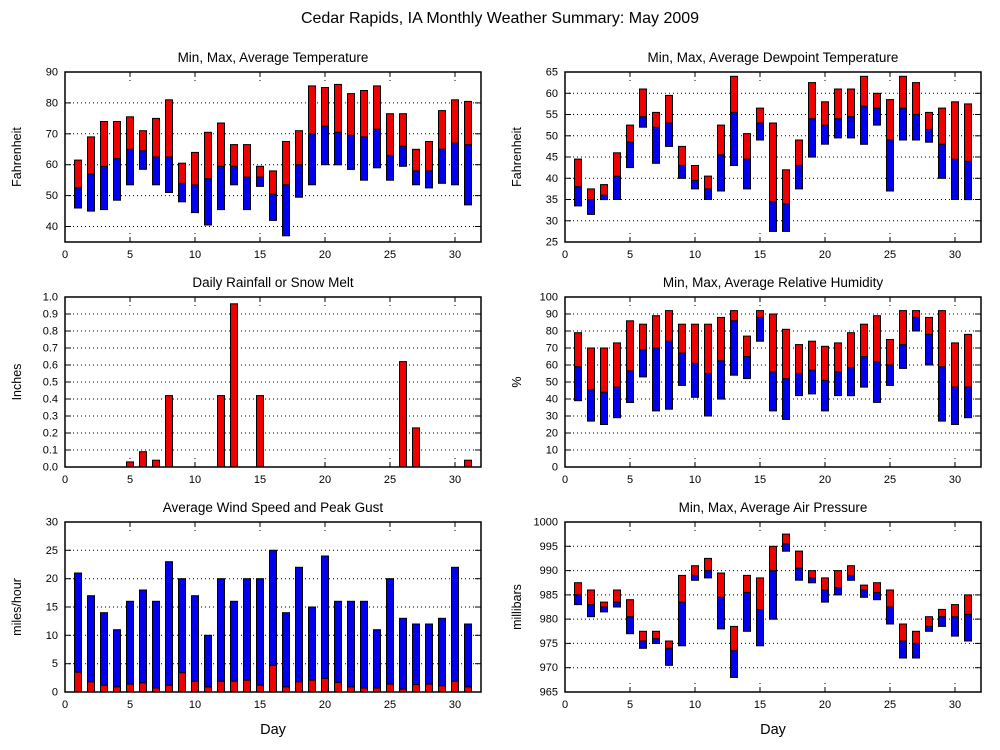 Image resolution: width=1000 pixels, height=750 pixels. Describe the element at coordinates (50, 383) in the screenshot. I see `svg-text: 0.5` at that location.